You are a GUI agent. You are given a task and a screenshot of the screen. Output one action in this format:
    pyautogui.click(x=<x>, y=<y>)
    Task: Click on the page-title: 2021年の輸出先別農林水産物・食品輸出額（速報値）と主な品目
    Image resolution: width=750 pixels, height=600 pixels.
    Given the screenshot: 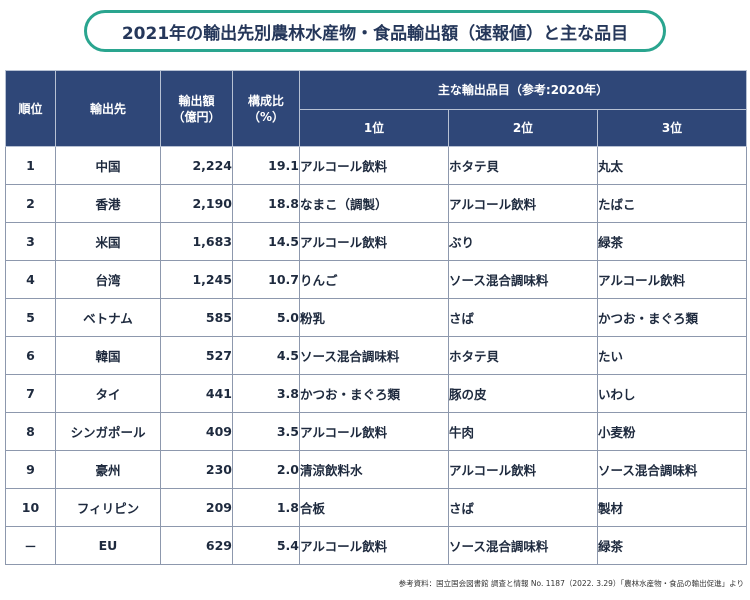 What is the action you would take?
    pyautogui.click(x=375, y=31)
    